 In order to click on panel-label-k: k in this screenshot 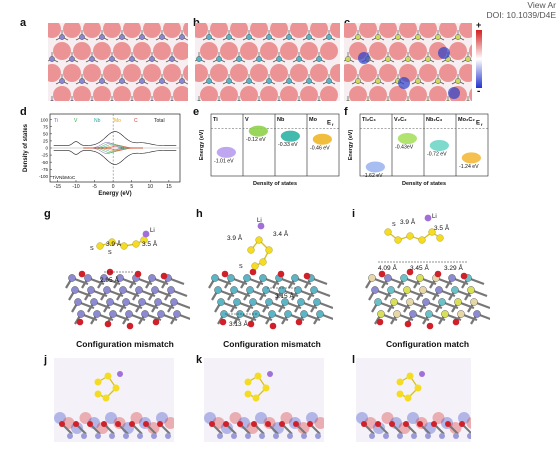, I will do `click(199, 360)`.